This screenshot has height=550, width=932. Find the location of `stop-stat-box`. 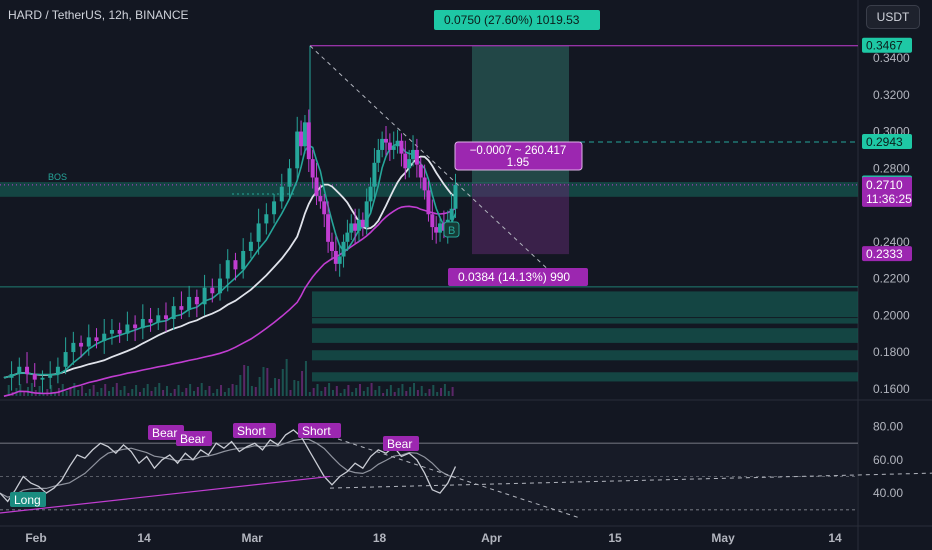

stop-stat-box is located at coordinates (518, 277).